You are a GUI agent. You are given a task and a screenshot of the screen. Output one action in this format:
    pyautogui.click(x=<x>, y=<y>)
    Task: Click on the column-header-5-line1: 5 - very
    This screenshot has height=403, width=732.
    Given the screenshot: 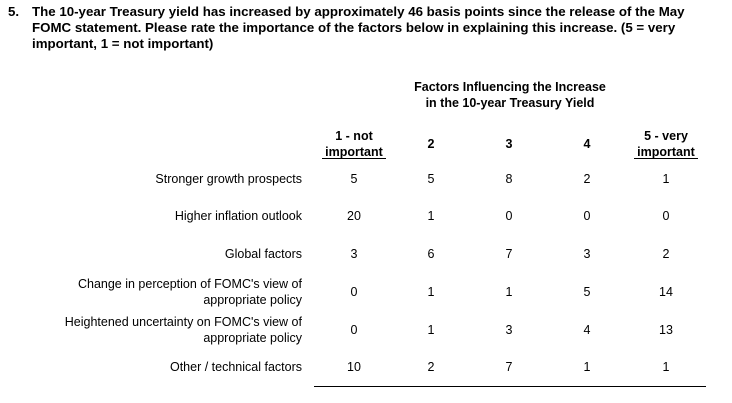 What is the action you would take?
    pyautogui.click(x=666, y=136)
    